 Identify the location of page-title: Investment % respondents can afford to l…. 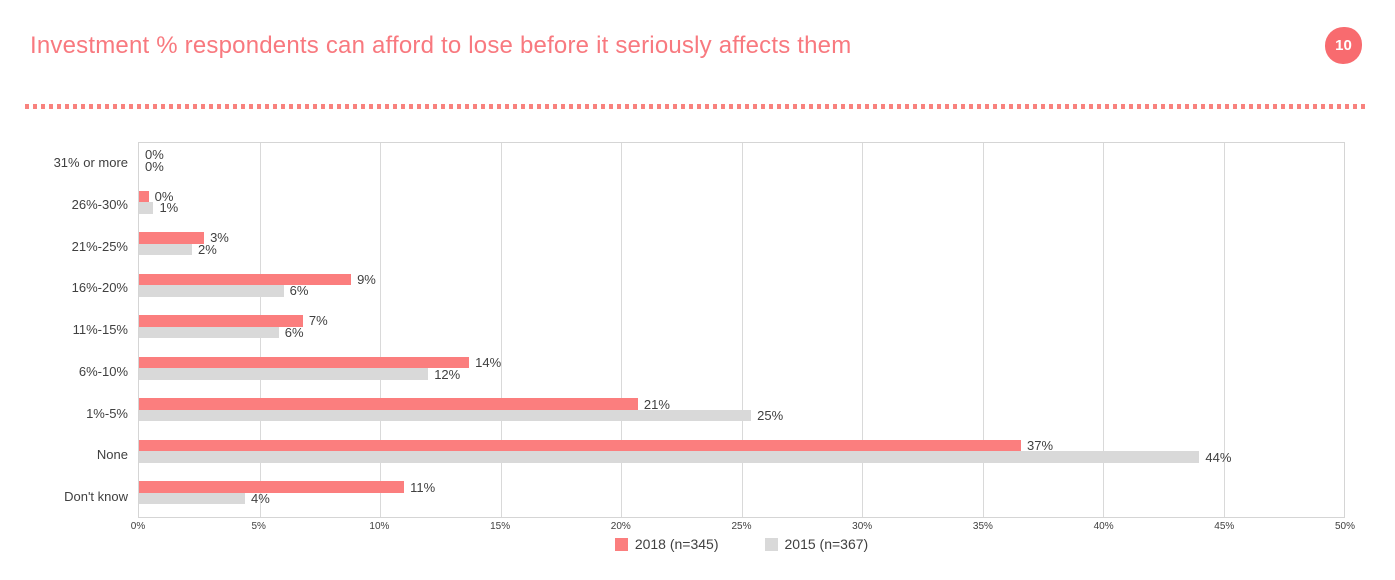
(441, 45).